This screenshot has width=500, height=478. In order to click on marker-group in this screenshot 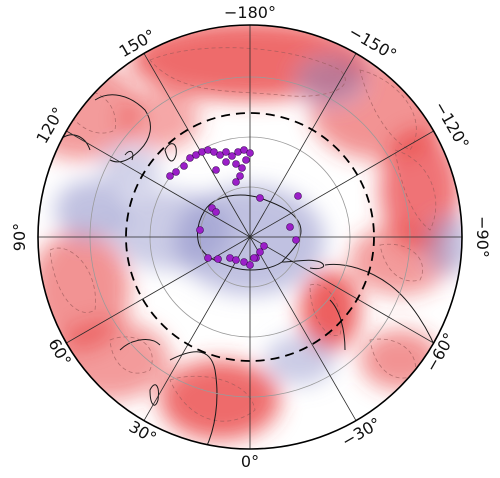, I will do `click(234, 207)`.